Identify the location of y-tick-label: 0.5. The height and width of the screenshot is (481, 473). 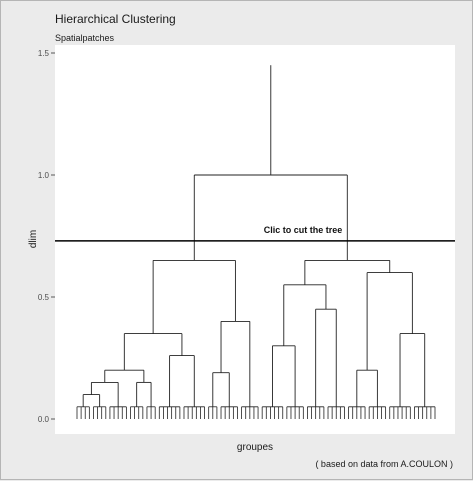
(44, 297).